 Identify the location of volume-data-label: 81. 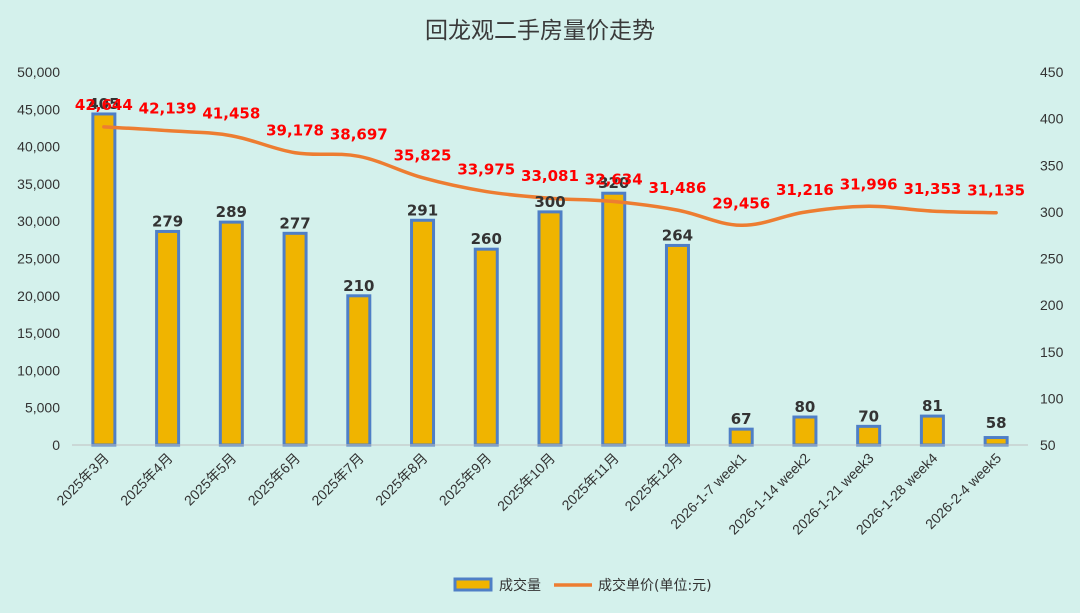
(932, 406).